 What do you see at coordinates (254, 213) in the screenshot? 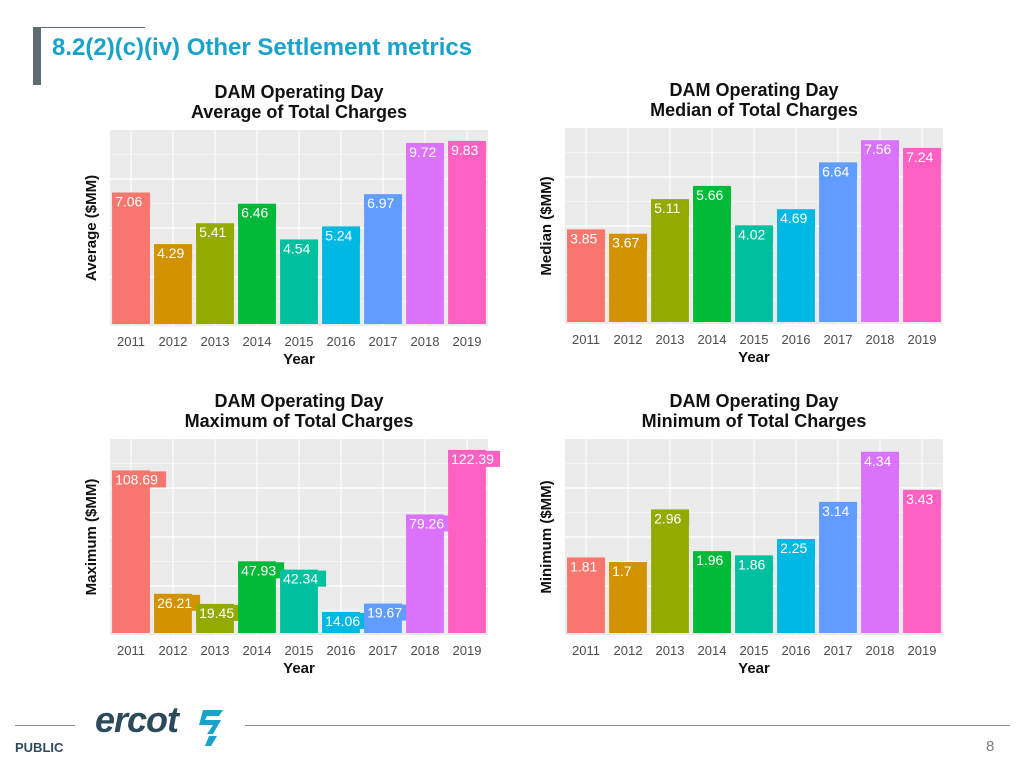
I see `data-label: 6.46` at bounding box center [254, 213].